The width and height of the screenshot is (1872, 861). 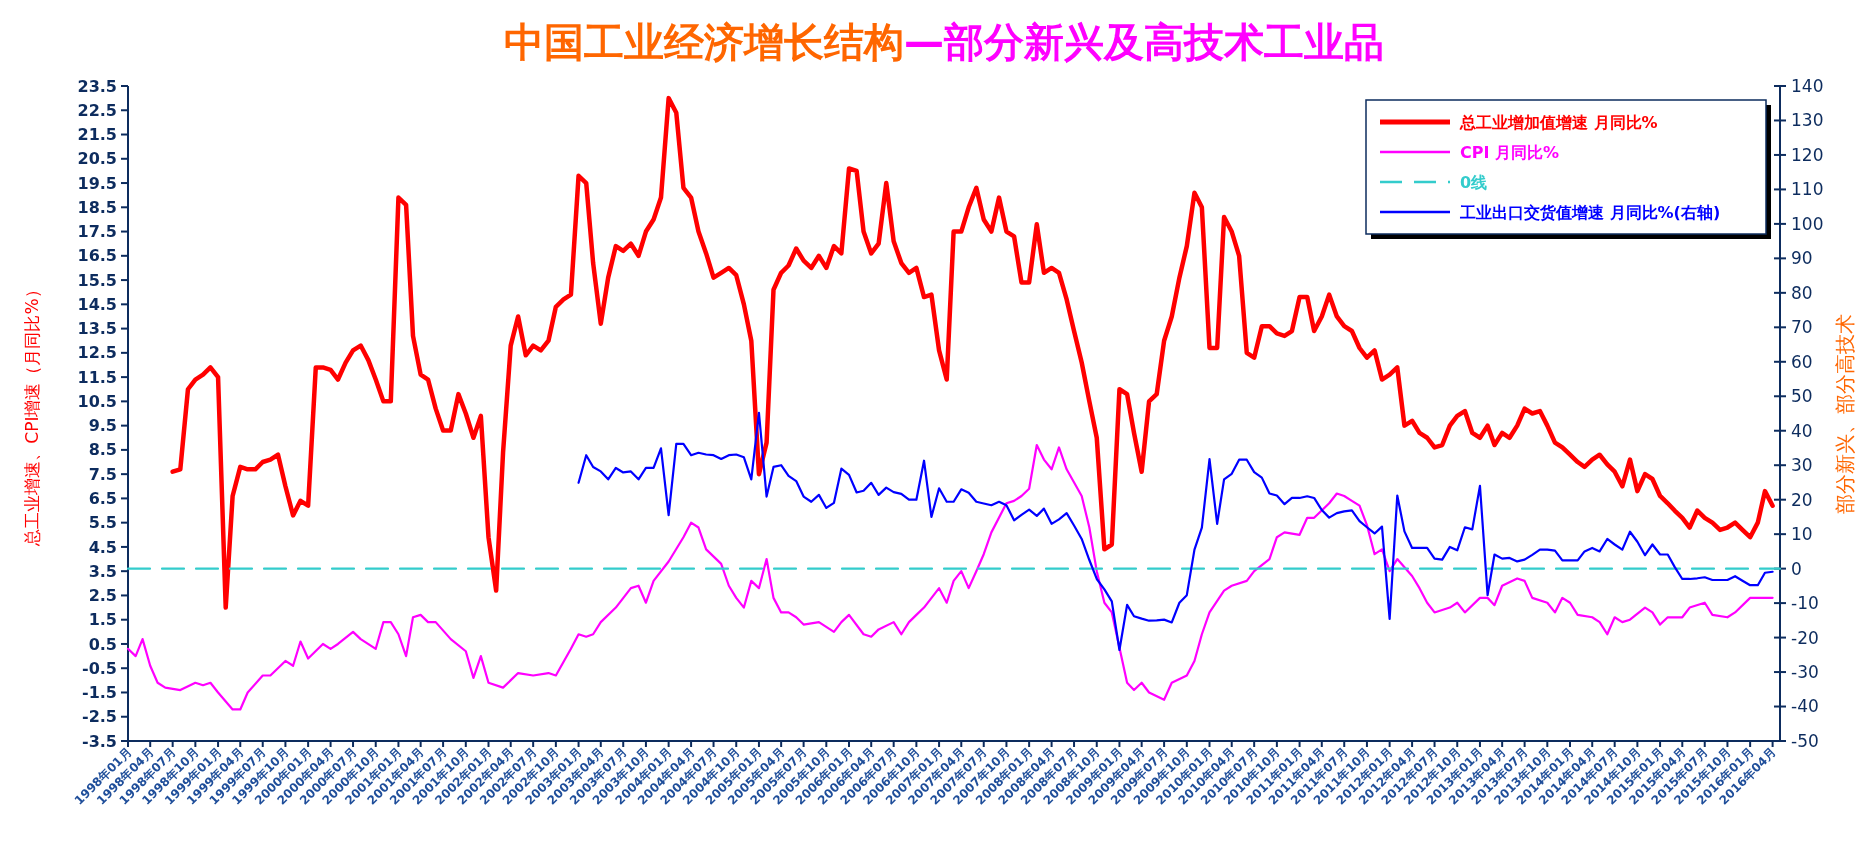 I want to click on y2-tick-label: 0, so click(x=1796, y=568).